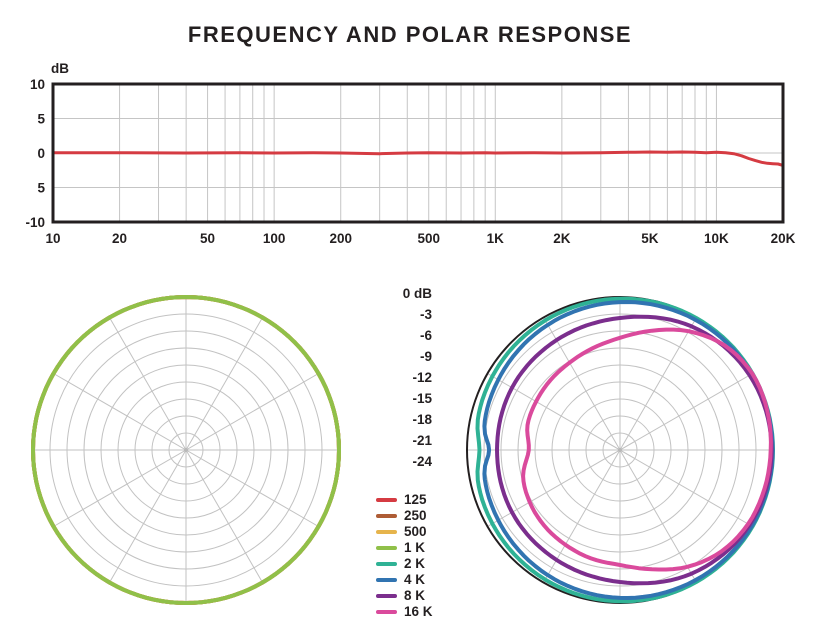 The width and height of the screenshot is (820, 638). What do you see at coordinates (393, 377) in the screenshot?
I see `polar-db-scale: 0 dB -3 -6 -9 -12 -15 -18 -21 -24` at bounding box center [393, 377].